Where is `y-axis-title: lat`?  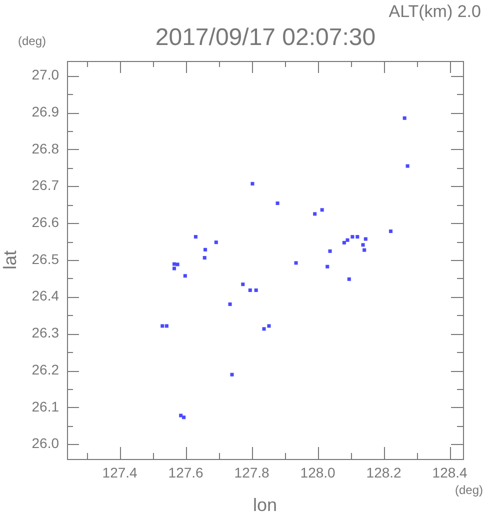 y-axis-title: lat is located at coordinates (10, 260).